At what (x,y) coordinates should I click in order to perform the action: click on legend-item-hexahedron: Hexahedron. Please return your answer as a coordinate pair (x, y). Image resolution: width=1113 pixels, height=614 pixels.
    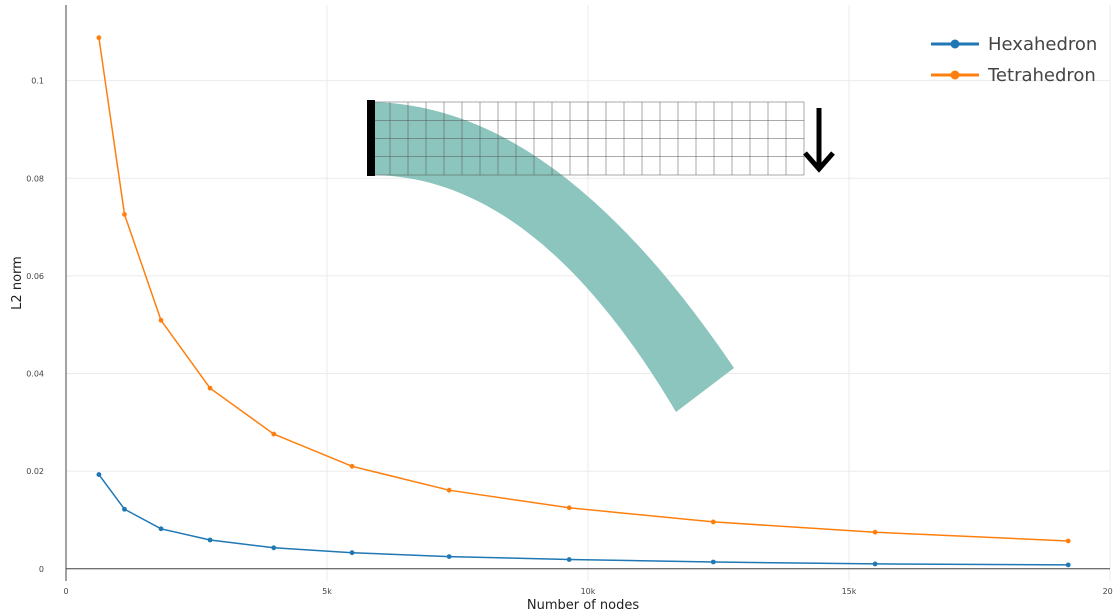
    Looking at the image, I should click on (1014, 44).